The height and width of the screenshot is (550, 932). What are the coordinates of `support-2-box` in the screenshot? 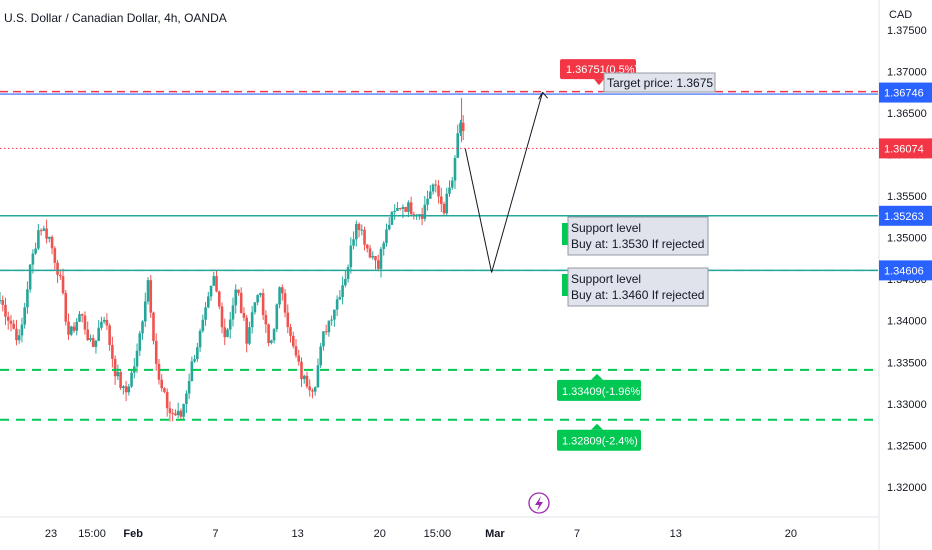 It's located at (638, 287).